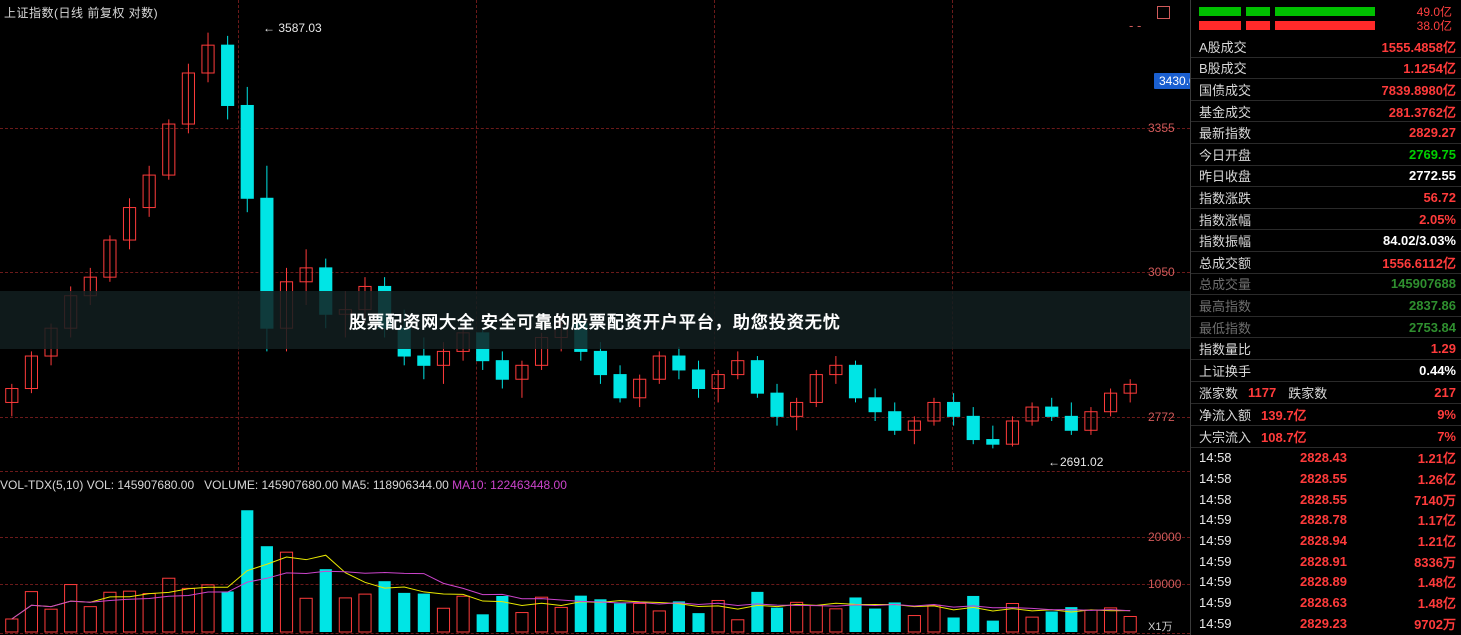  Describe the element at coordinates (1326, 437) in the screenshot. I see `dual-stat-row: 大宗流入 108.7亿 7%` at that location.